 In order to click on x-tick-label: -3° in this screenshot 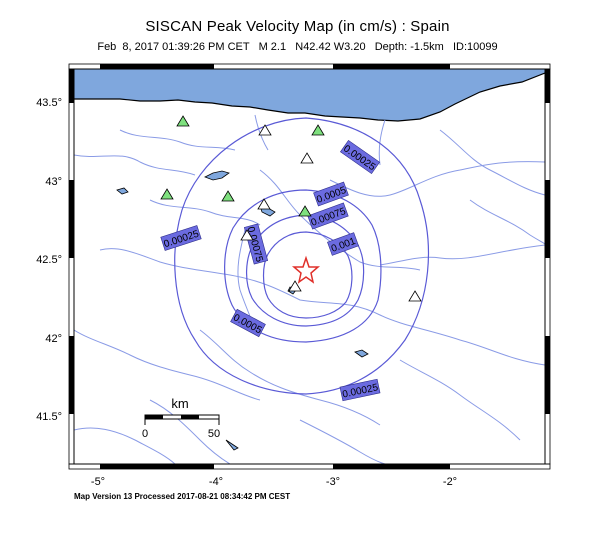, I will do `click(333, 482)`.